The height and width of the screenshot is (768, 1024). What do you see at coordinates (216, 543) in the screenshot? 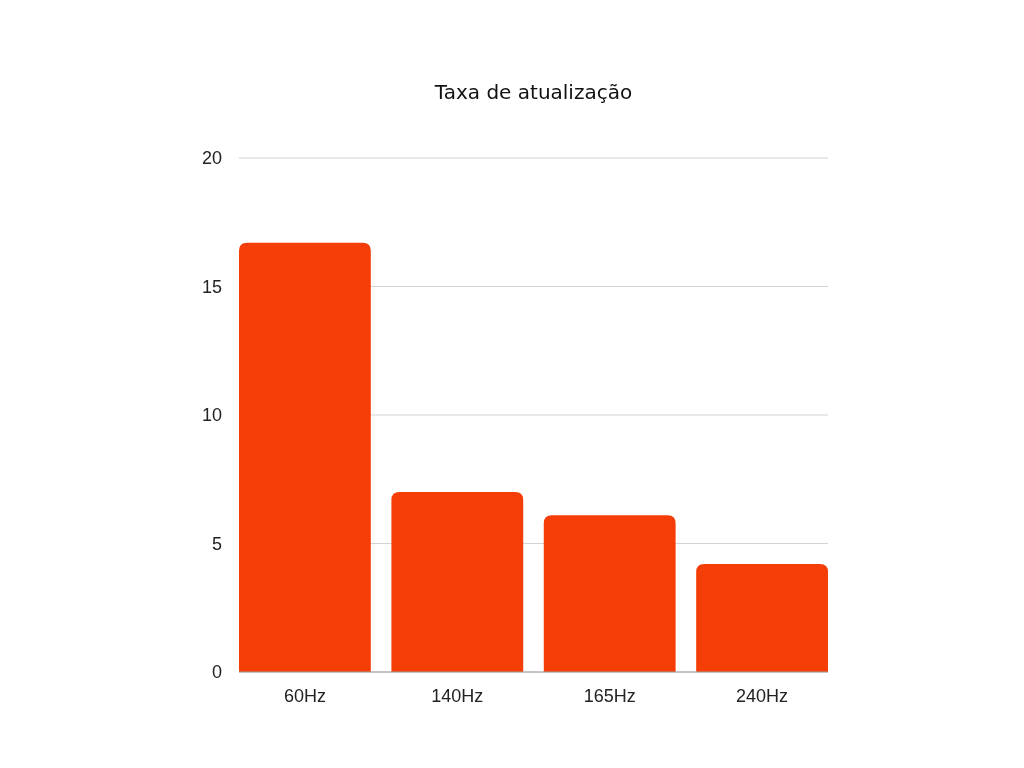
I see `y-tick-label: 5` at bounding box center [216, 543].